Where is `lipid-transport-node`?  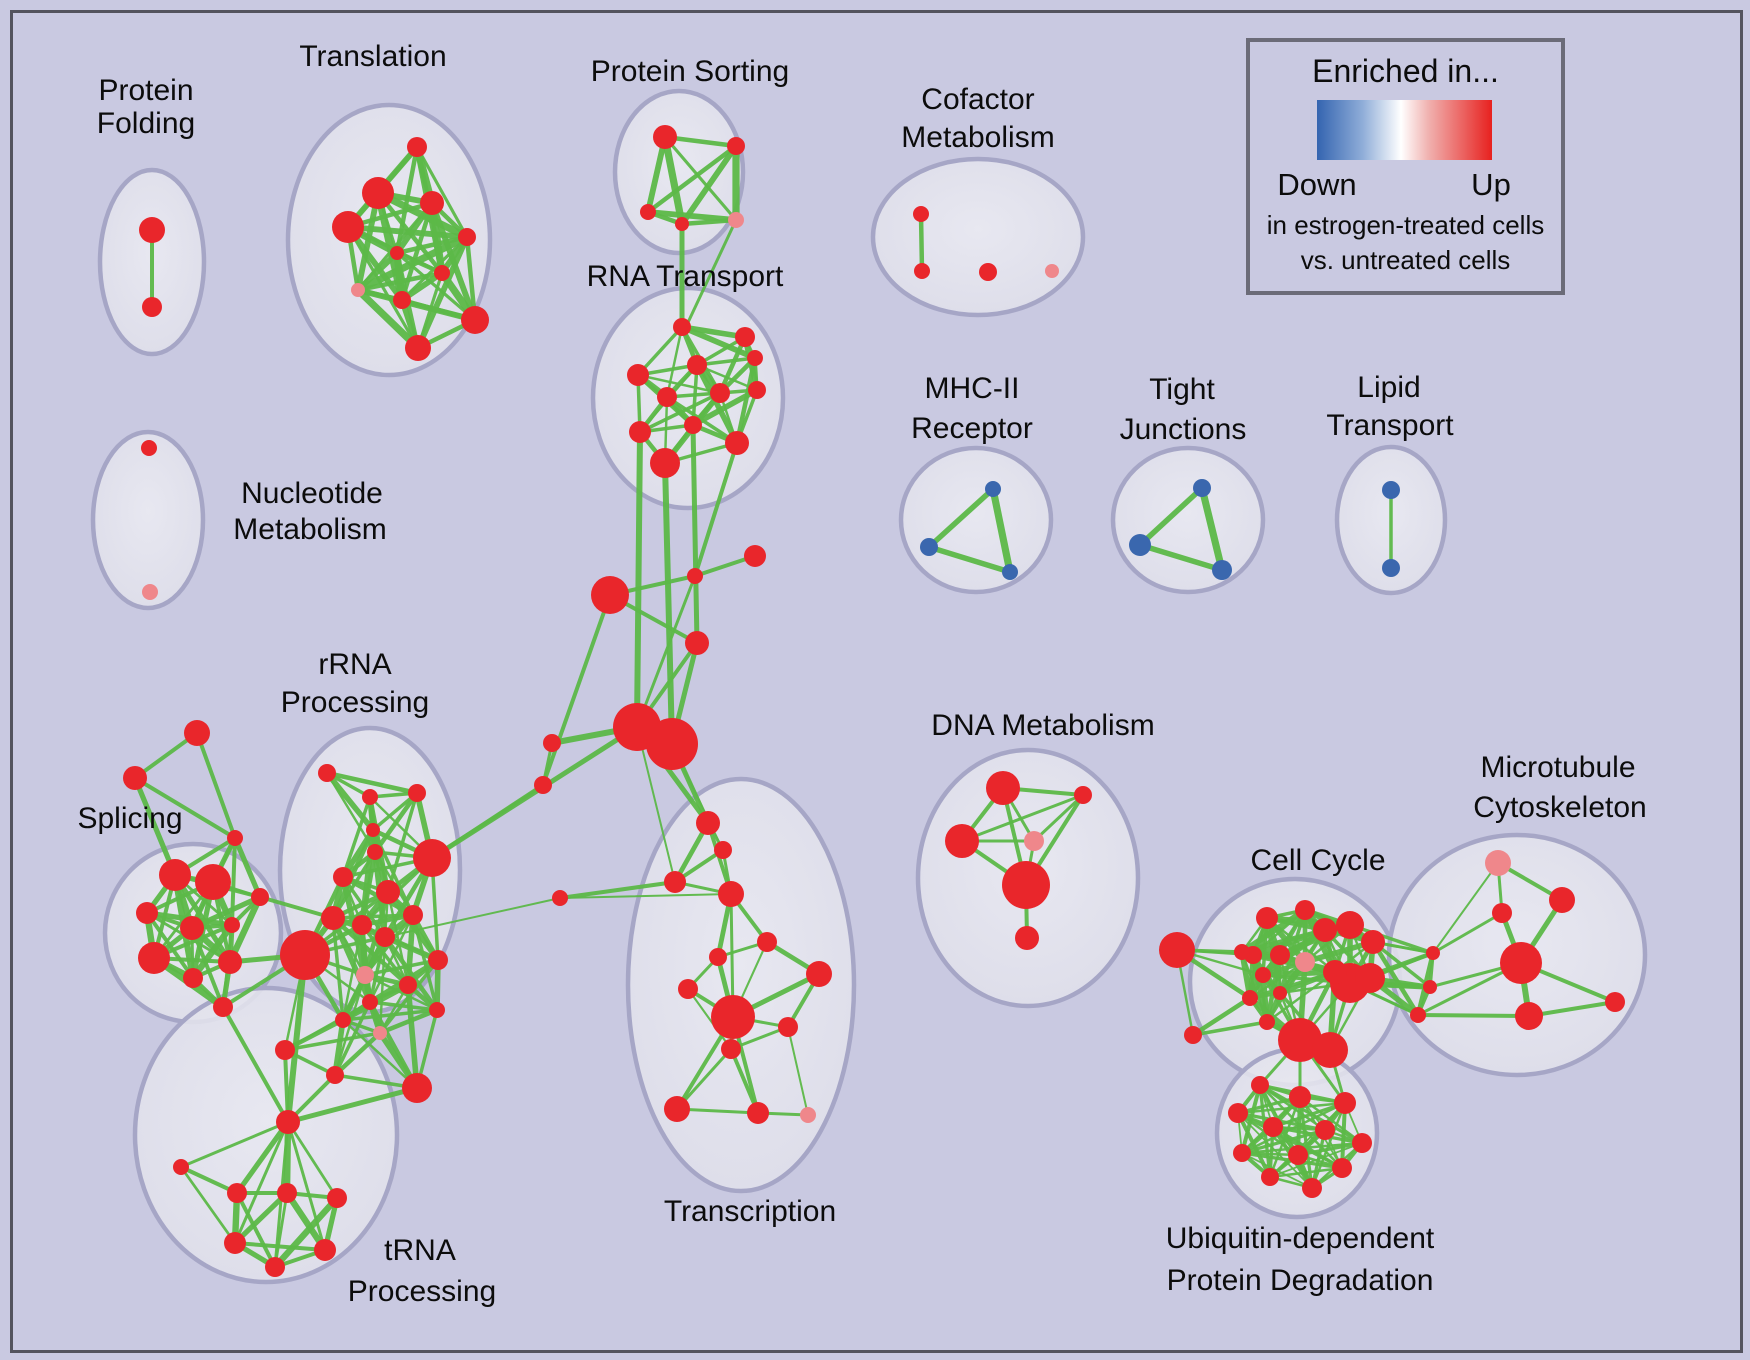 lipid-transport-node is located at coordinates (1391, 490).